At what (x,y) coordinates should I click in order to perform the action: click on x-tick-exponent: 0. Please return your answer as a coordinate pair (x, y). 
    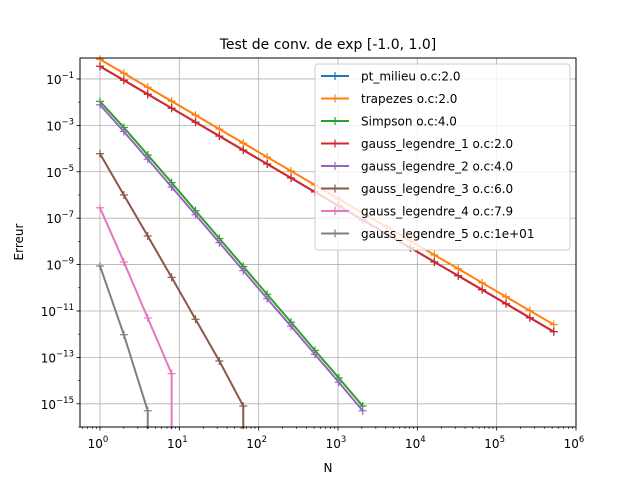
    Looking at the image, I should click on (105, 440).